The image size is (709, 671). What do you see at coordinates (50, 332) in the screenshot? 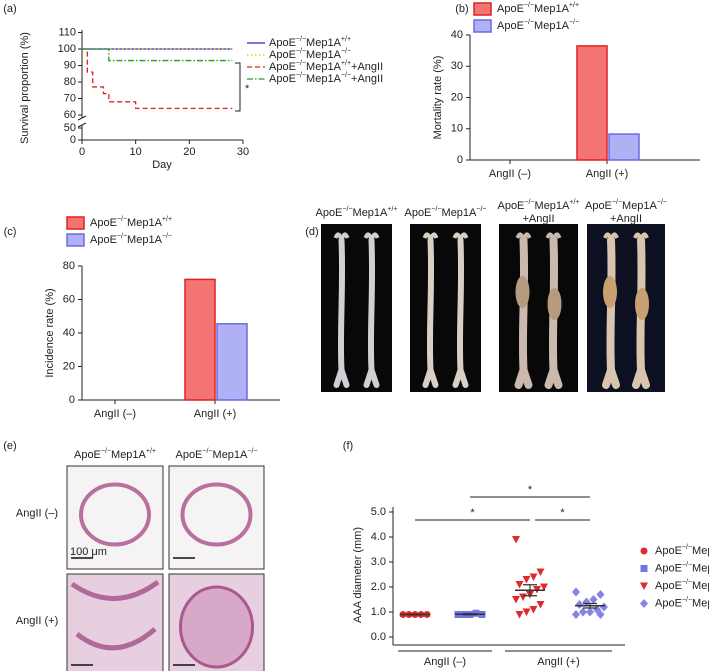
I see `y-axis-label: Incidence rate (%)` at bounding box center [50, 332].